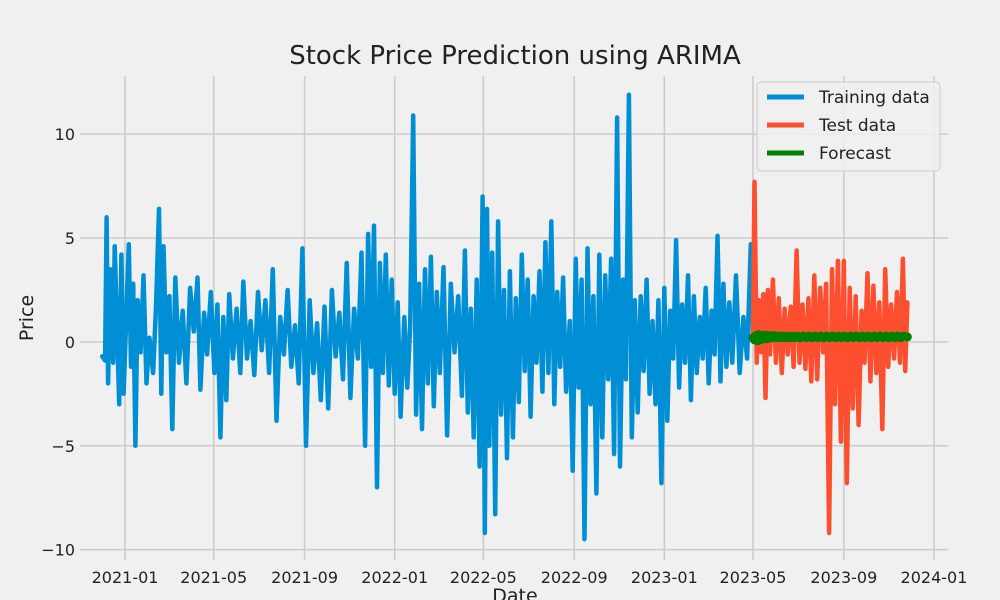  Describe the element at coordinates (304, 577) in the screenshot. I see `x-tick-label: 2021-09` at that location.